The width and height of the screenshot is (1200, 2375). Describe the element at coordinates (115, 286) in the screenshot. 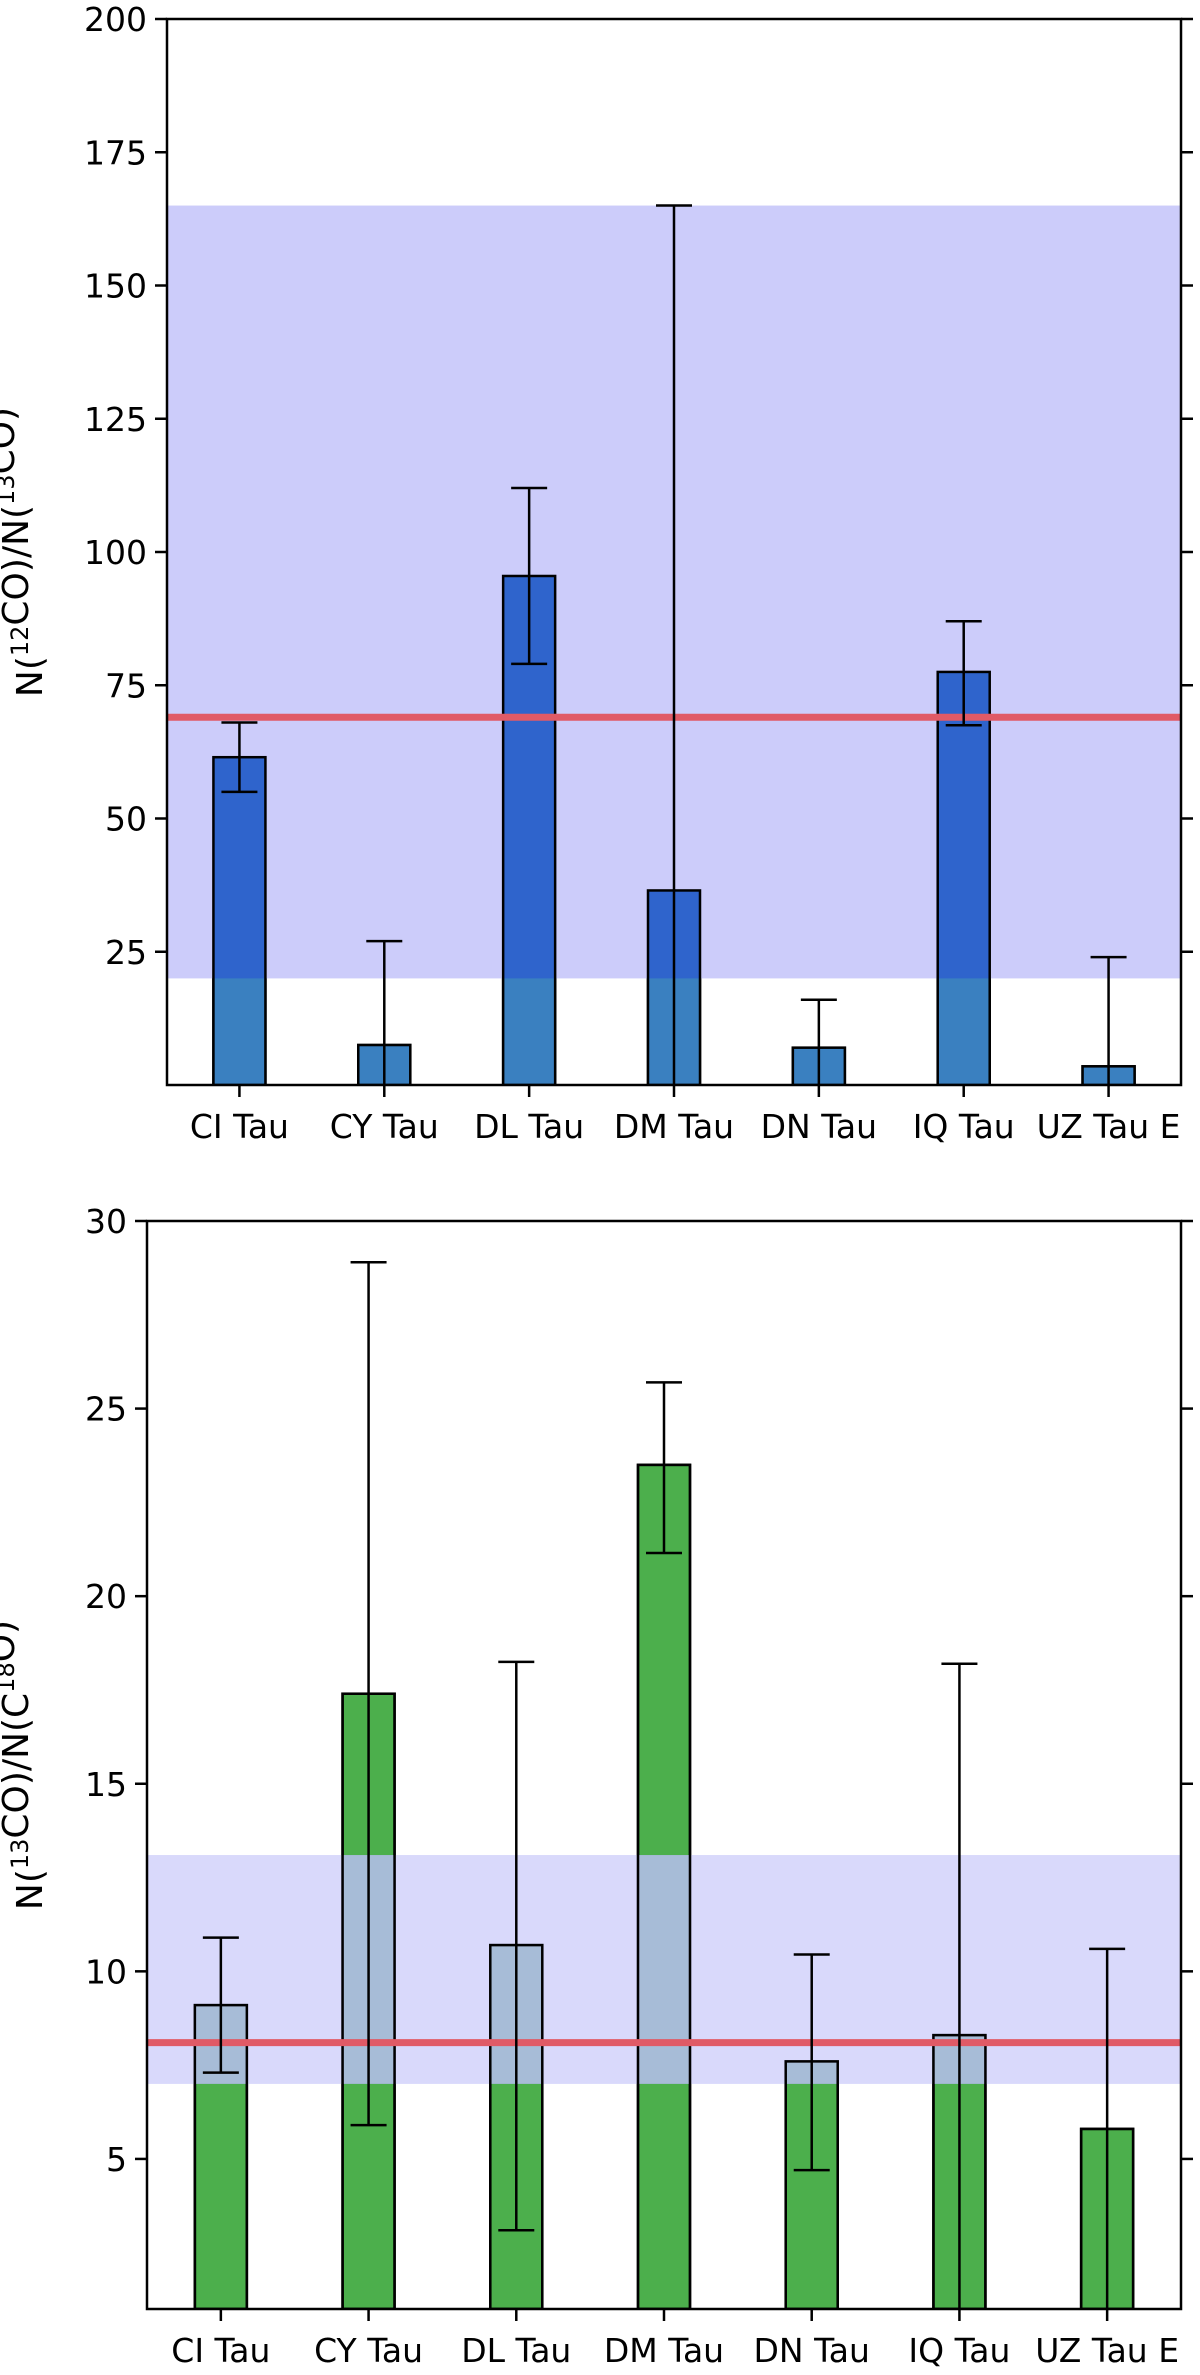

I see `y-tick-label: 150` at that location.